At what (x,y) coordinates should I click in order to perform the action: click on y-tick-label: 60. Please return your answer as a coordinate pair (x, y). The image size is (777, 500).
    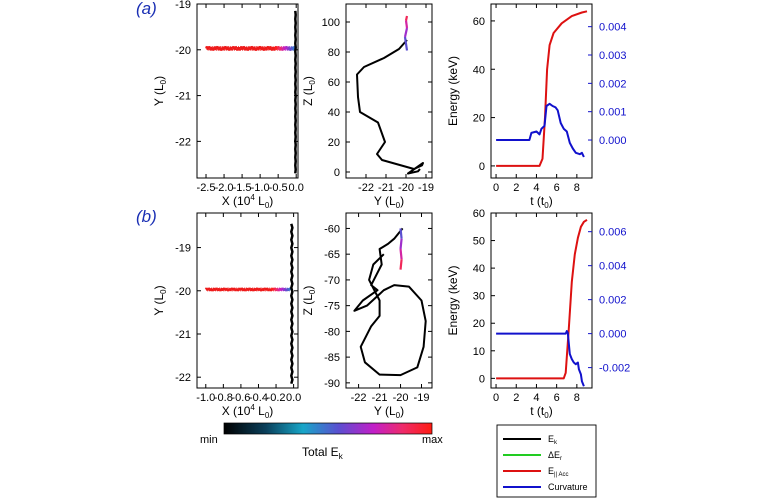
    Looking at the image, I should click on (334, 83).